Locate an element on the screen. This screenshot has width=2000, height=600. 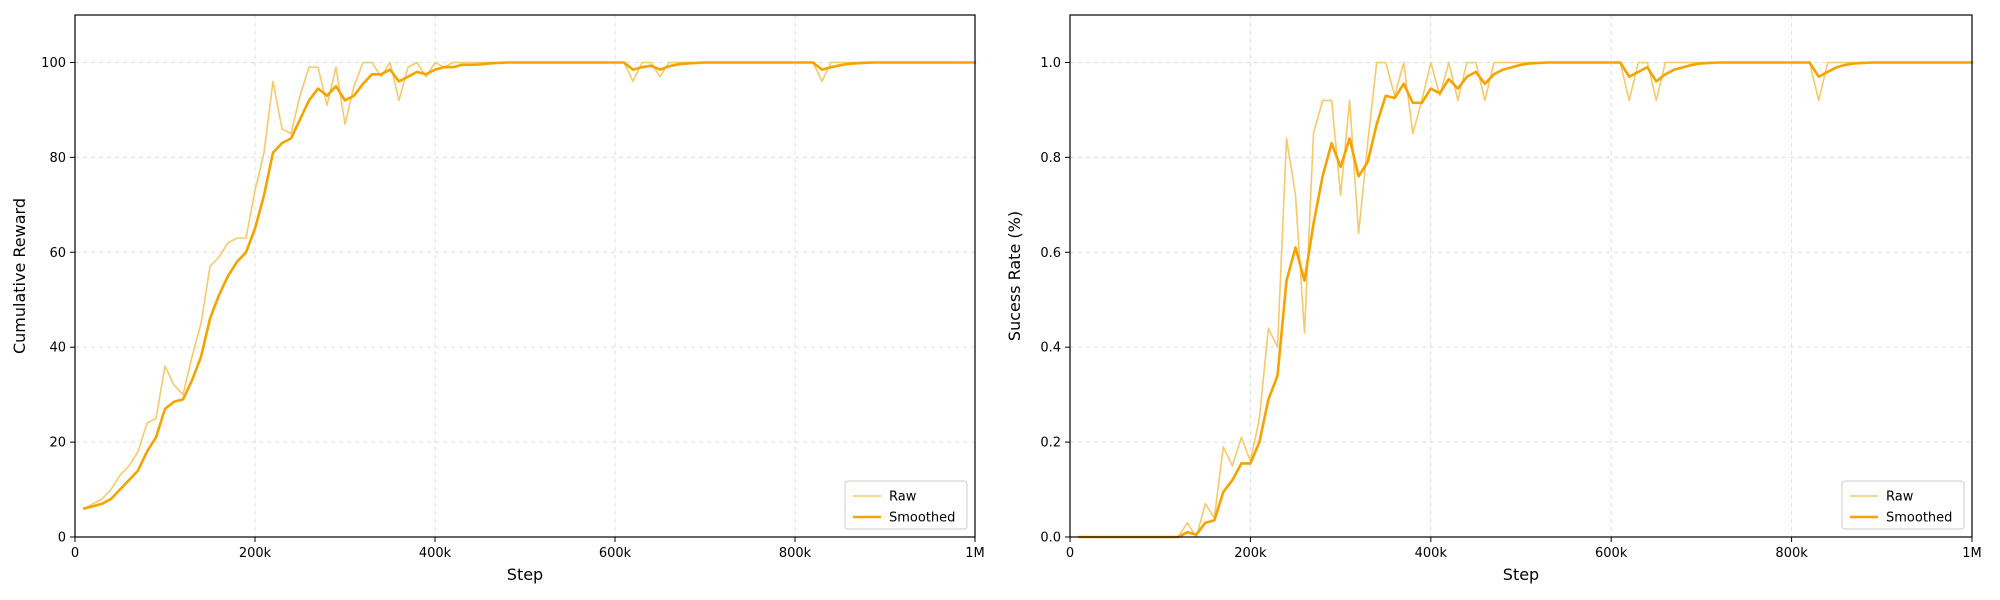
y-axis-label: Cumulative Reward is located at coordinates (19, 276).